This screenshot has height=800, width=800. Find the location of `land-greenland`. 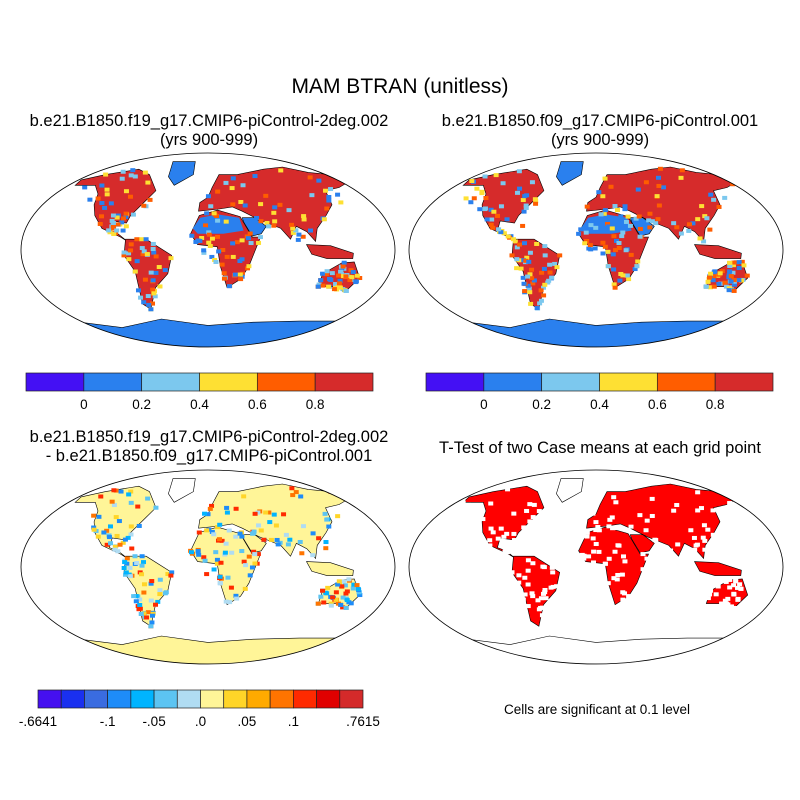

land-greenland is located at coordinates (182, 173).